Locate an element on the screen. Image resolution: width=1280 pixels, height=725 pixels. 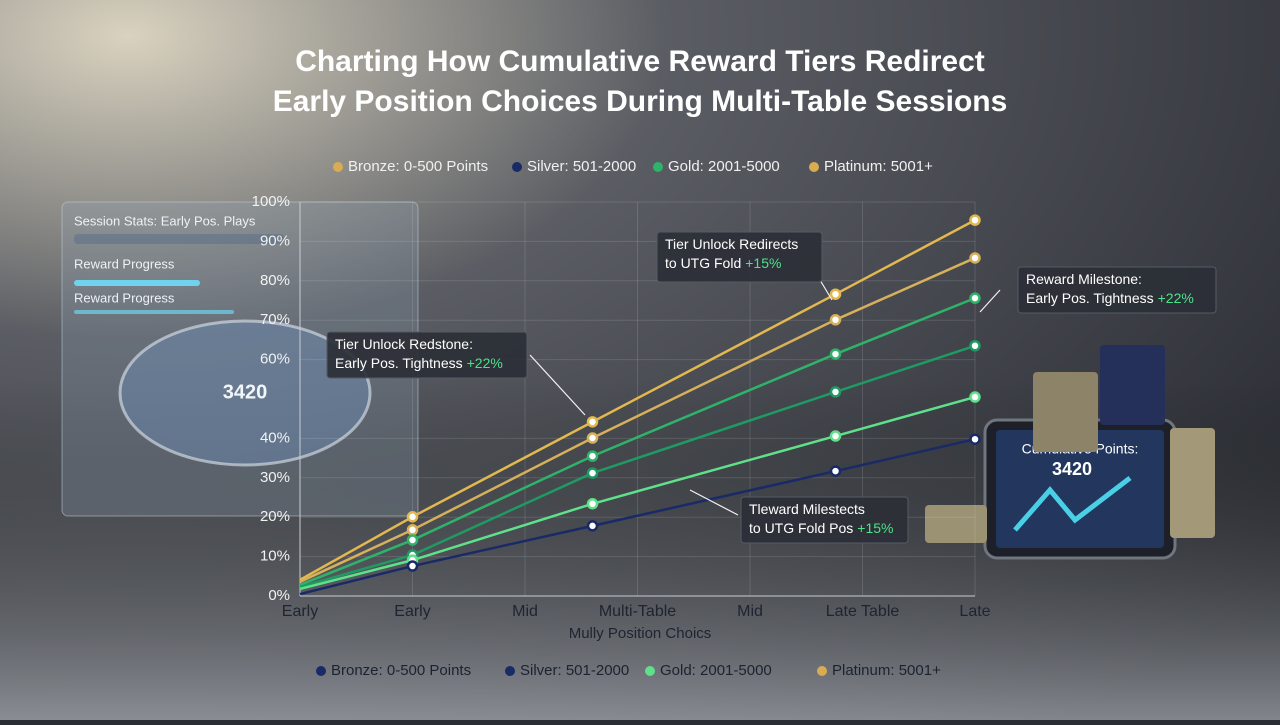
y-tick-label: 70% is located at coordinates (275, 319).